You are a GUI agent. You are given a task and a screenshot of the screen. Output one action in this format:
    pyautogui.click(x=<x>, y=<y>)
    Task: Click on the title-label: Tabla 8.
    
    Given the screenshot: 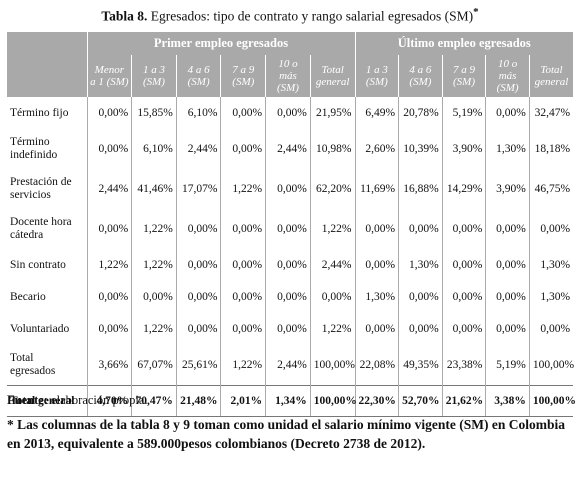 What is the action you would take?
    pyautogui.click(x=124, y=16)
    